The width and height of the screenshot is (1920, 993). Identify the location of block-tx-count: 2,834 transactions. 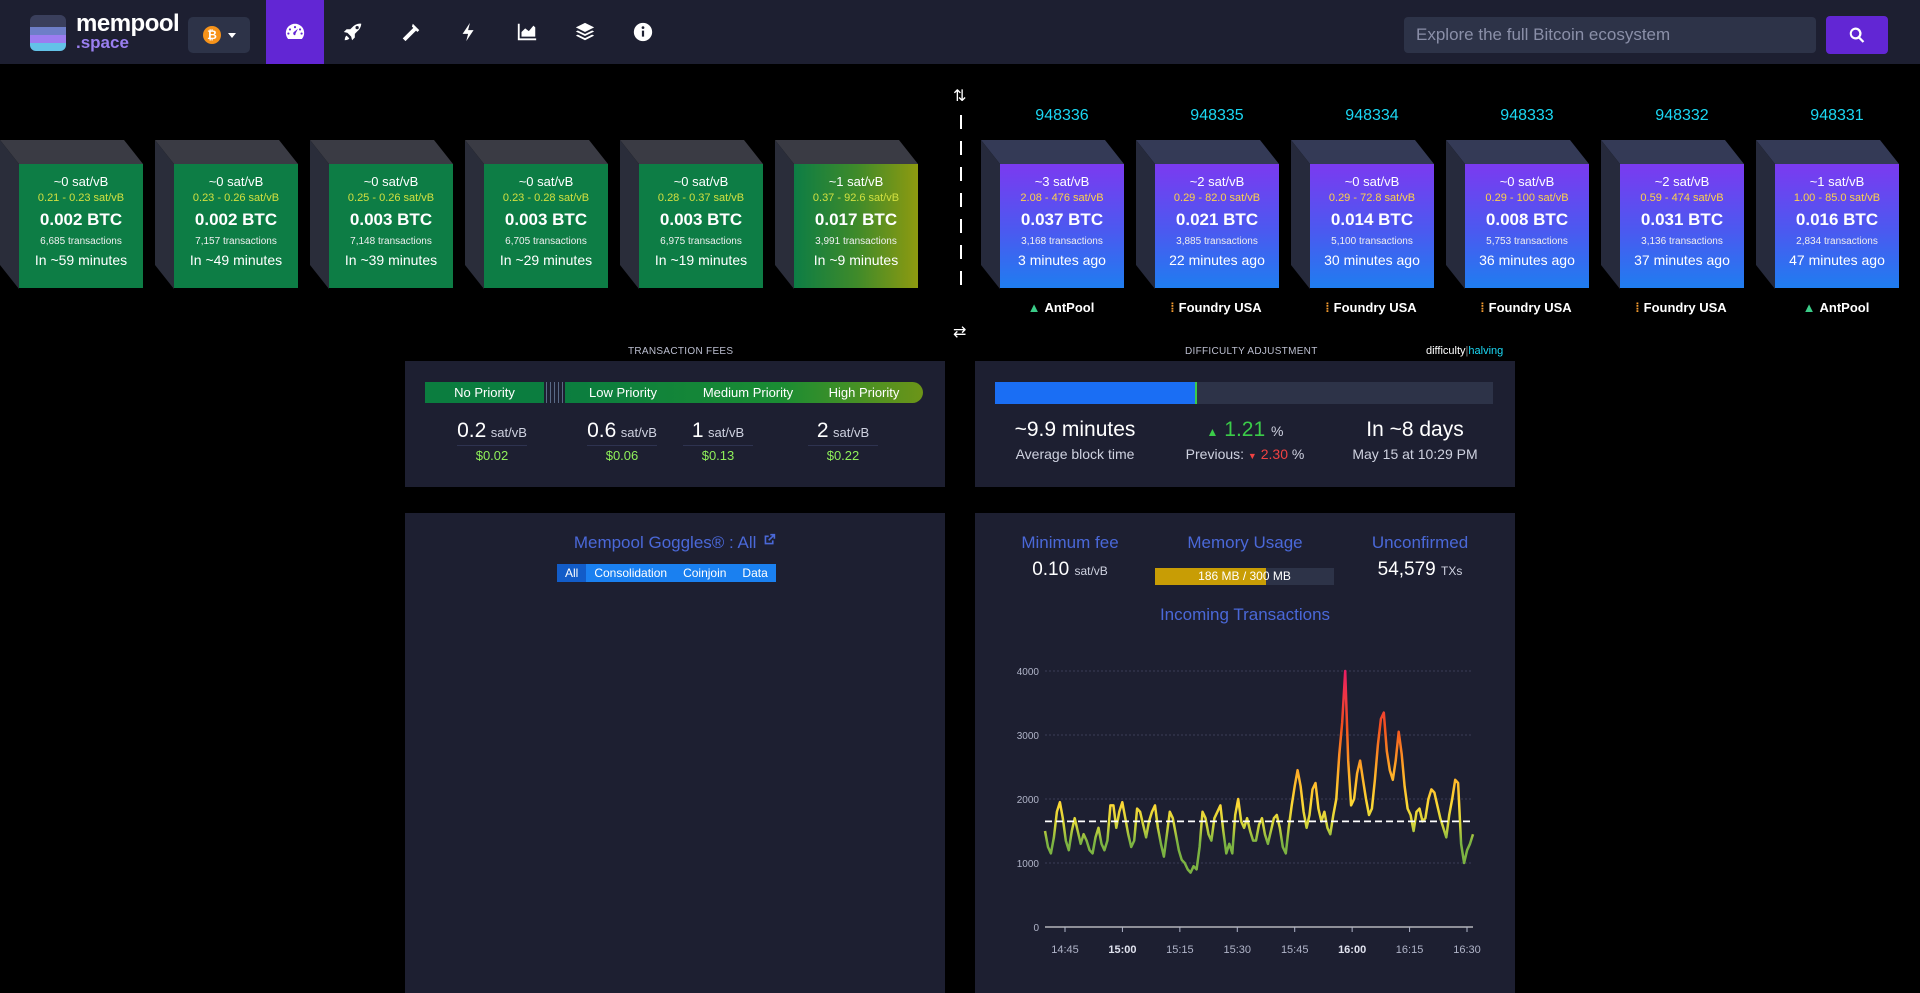
(1837, 241).